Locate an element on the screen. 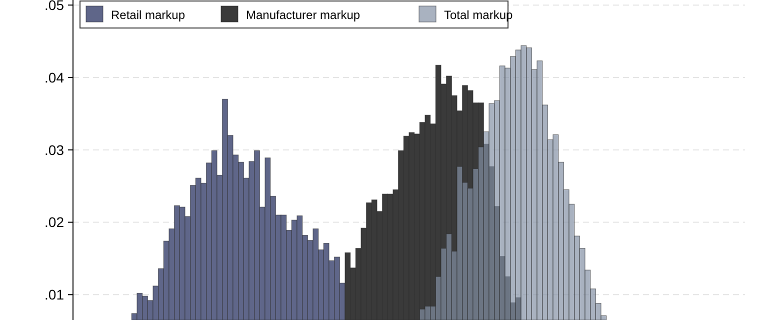  legend-label: Manufacturer markup is located at coordinates (303, 15).